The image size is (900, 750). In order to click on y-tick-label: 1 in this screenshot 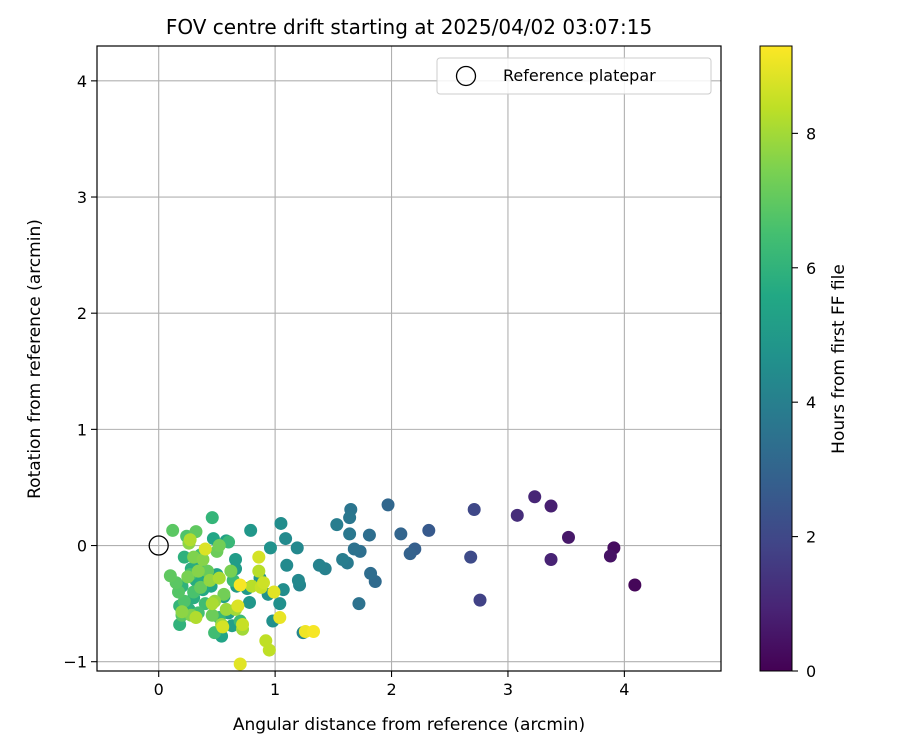, I will do `click(82, 429)`.